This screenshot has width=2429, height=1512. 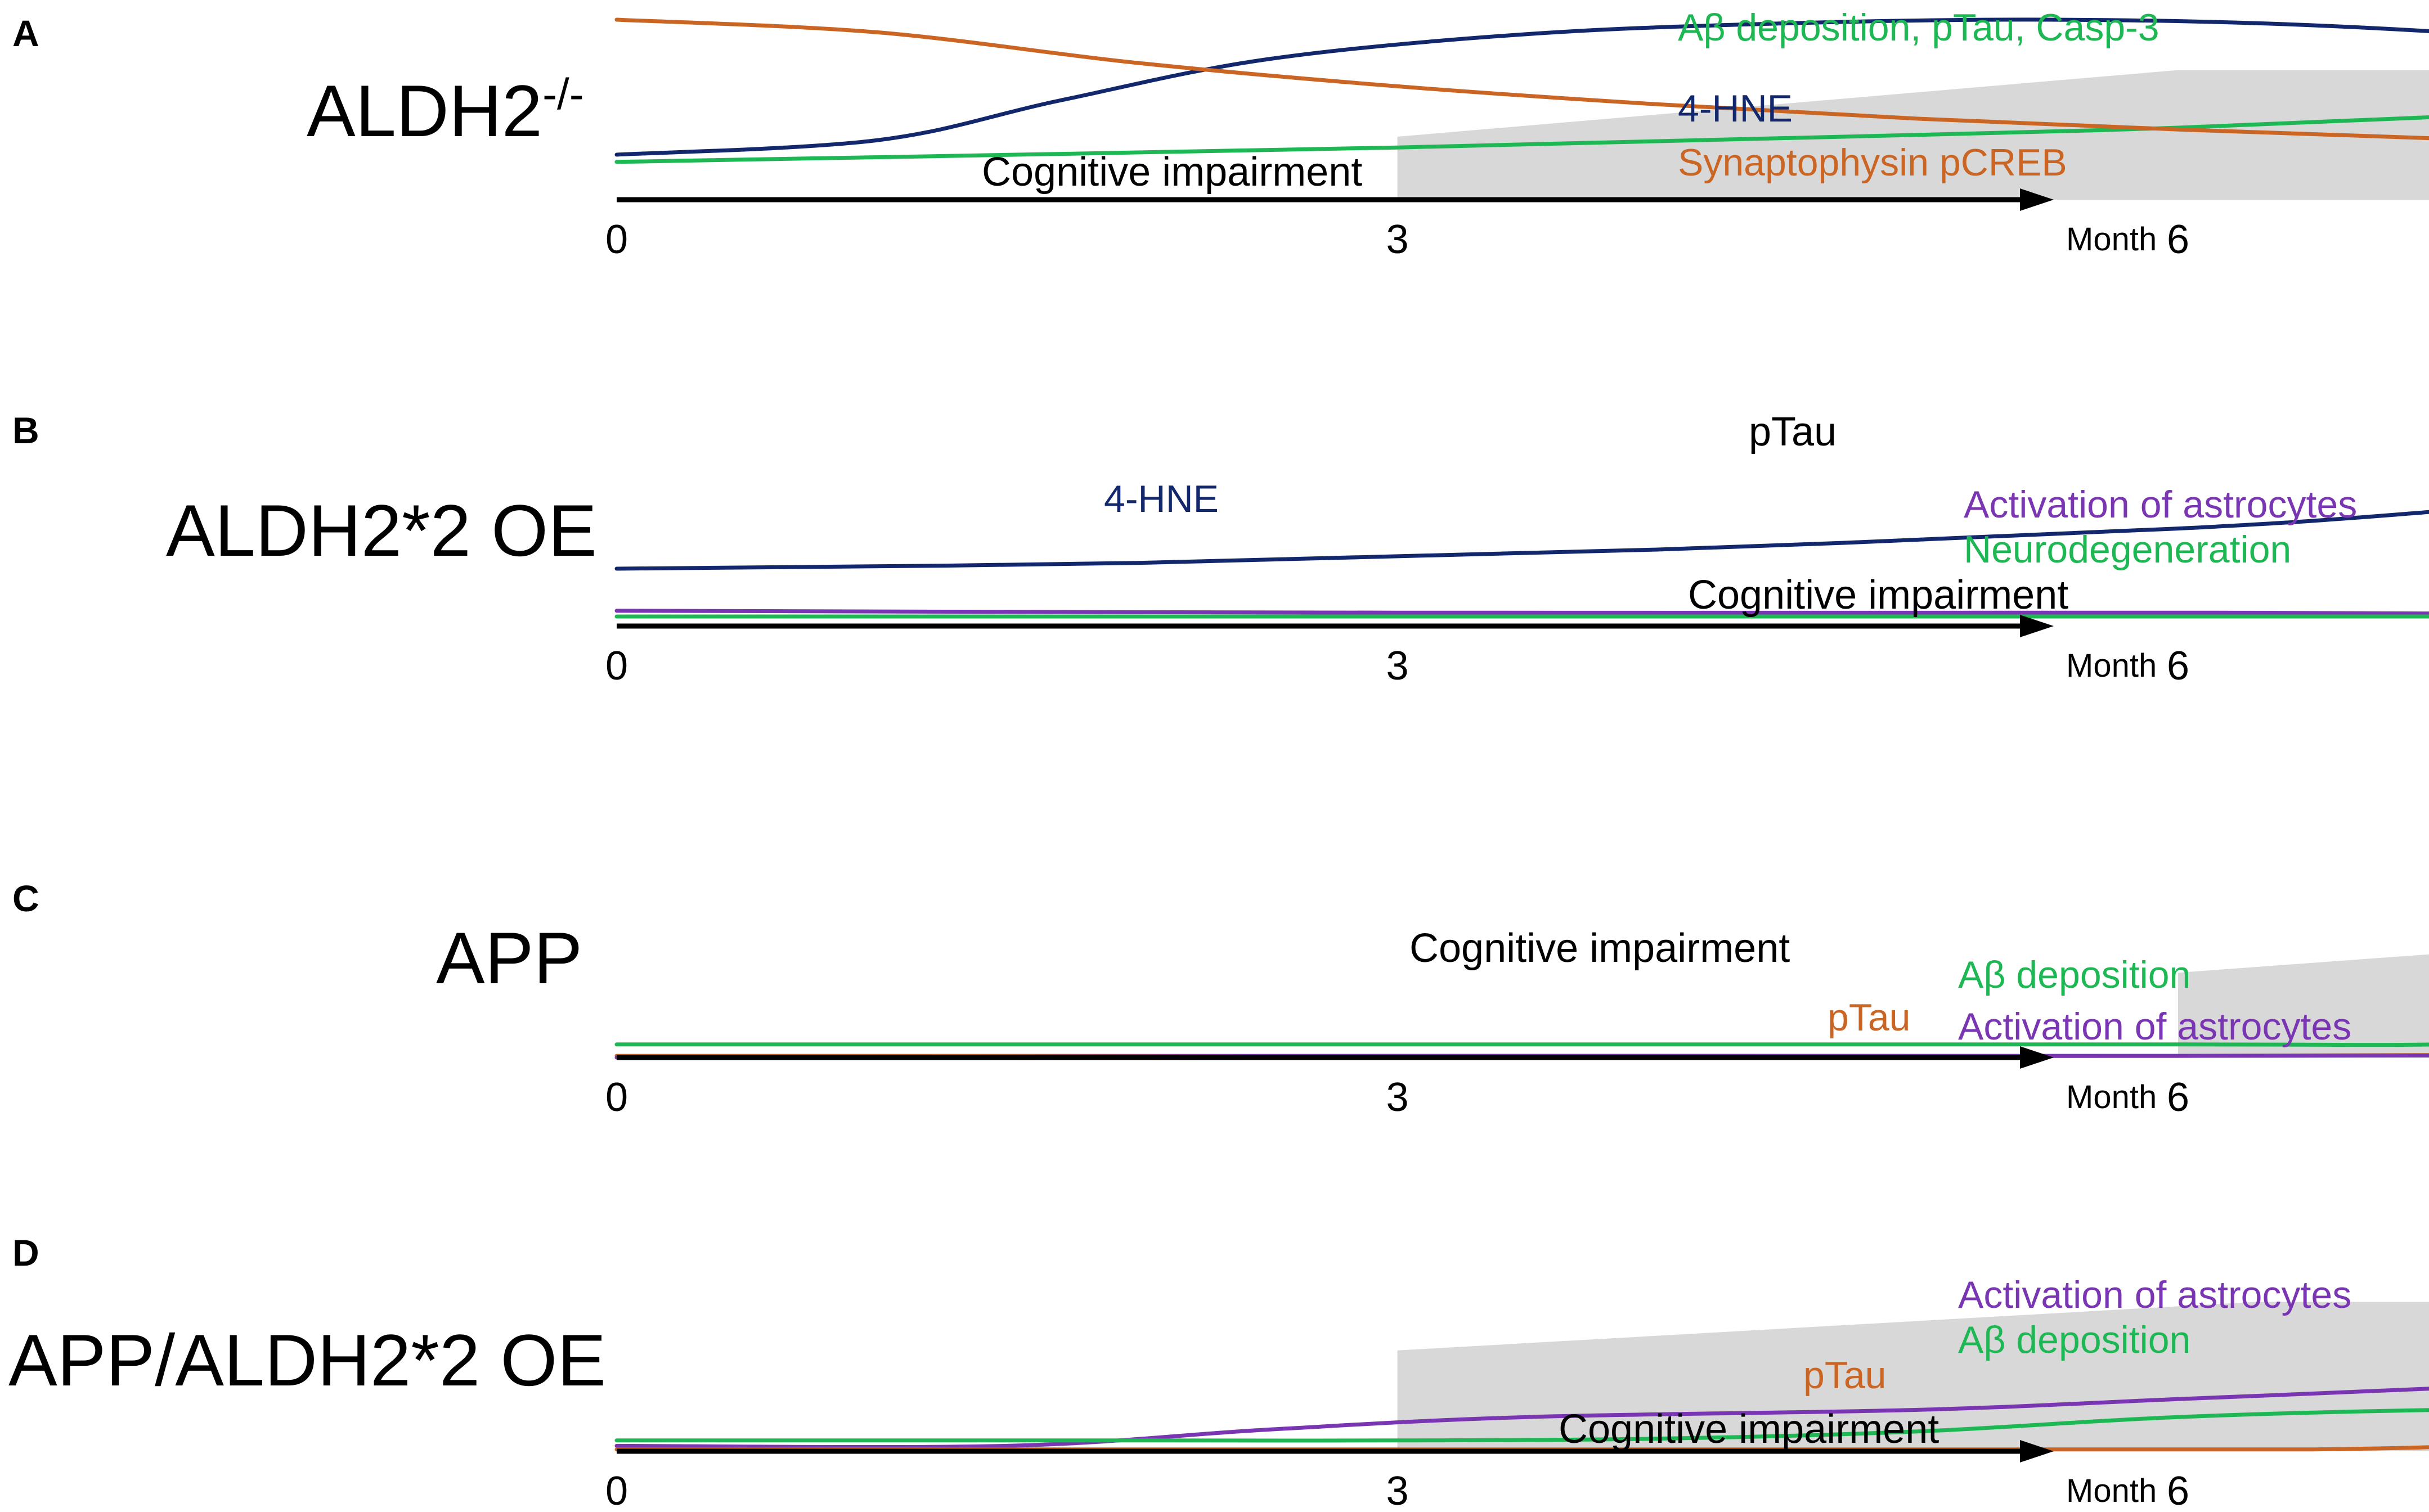 What do you see at coordinates (1844, 1375) in the screenshot?
I see `panel-d-series-label-ptau: pTau` at bounding box center [1844, 1375].